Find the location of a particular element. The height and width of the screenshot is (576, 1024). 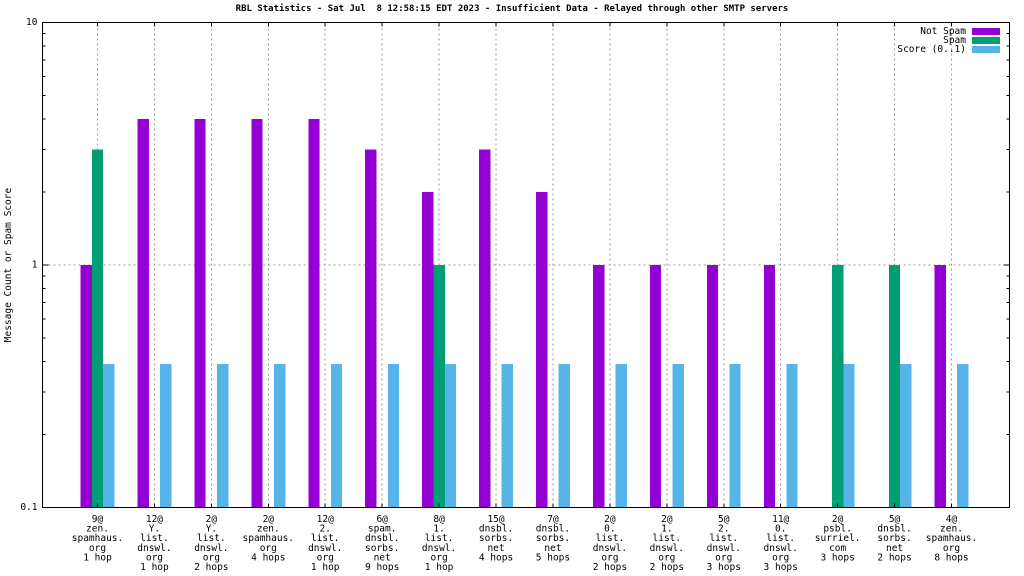

x-label-4-line-1: 2. is located at coordinates (325, 529).